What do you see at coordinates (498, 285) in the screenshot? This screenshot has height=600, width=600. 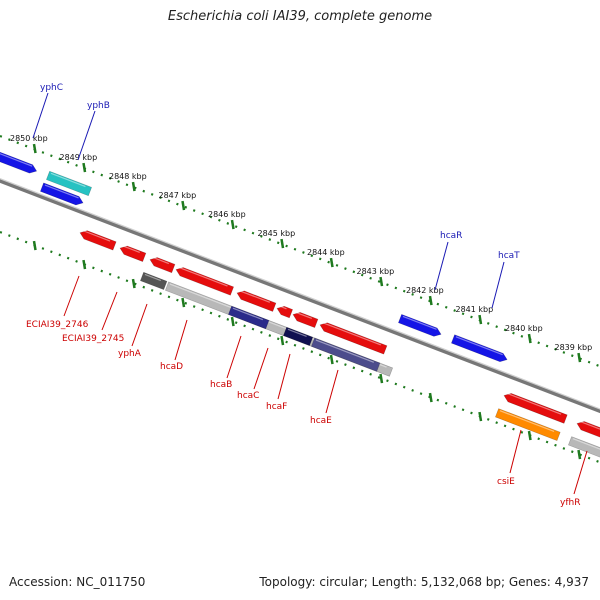 I see `gene-hcaT-leader` at bounding box center [498, 285].